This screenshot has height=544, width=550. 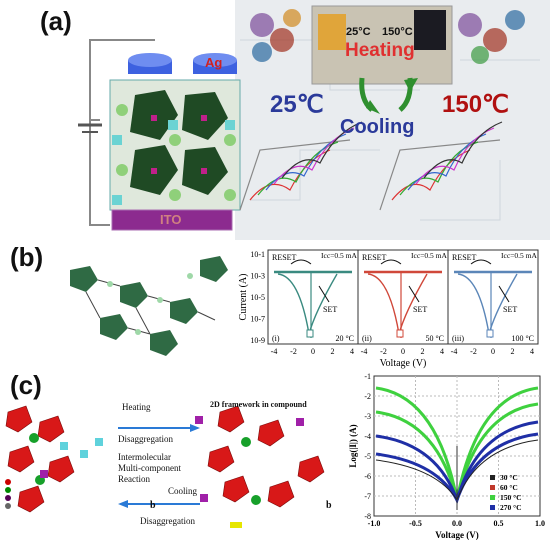 I want to click on chart-c-x-tick: -0.5, so click(x=415, y=523).